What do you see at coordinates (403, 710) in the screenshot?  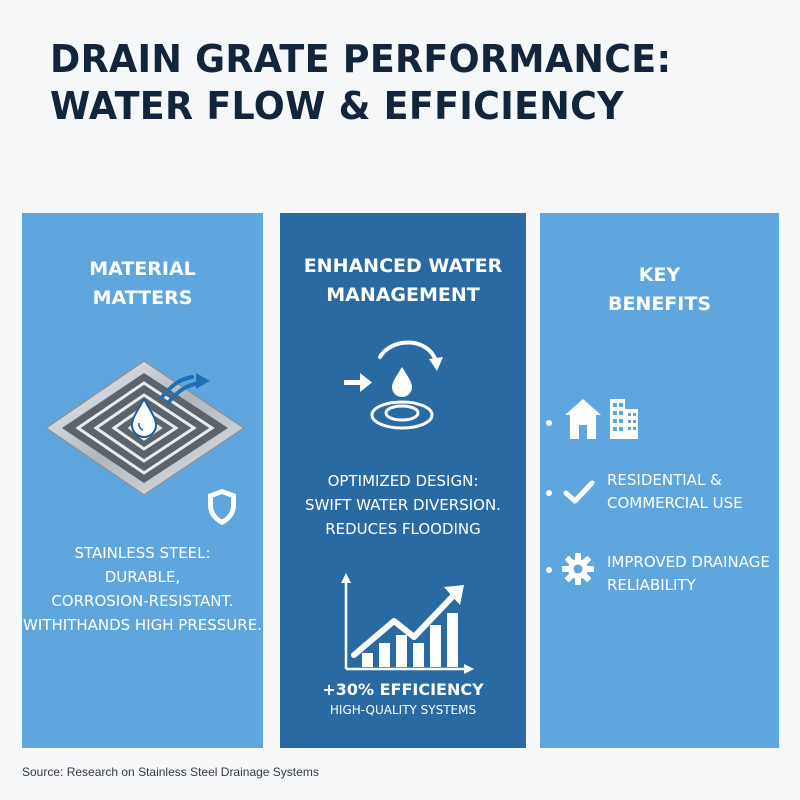 I see `efficiency-caption: HIGH-QUALITY SYSTEMS` at bounding box center [403, 710].